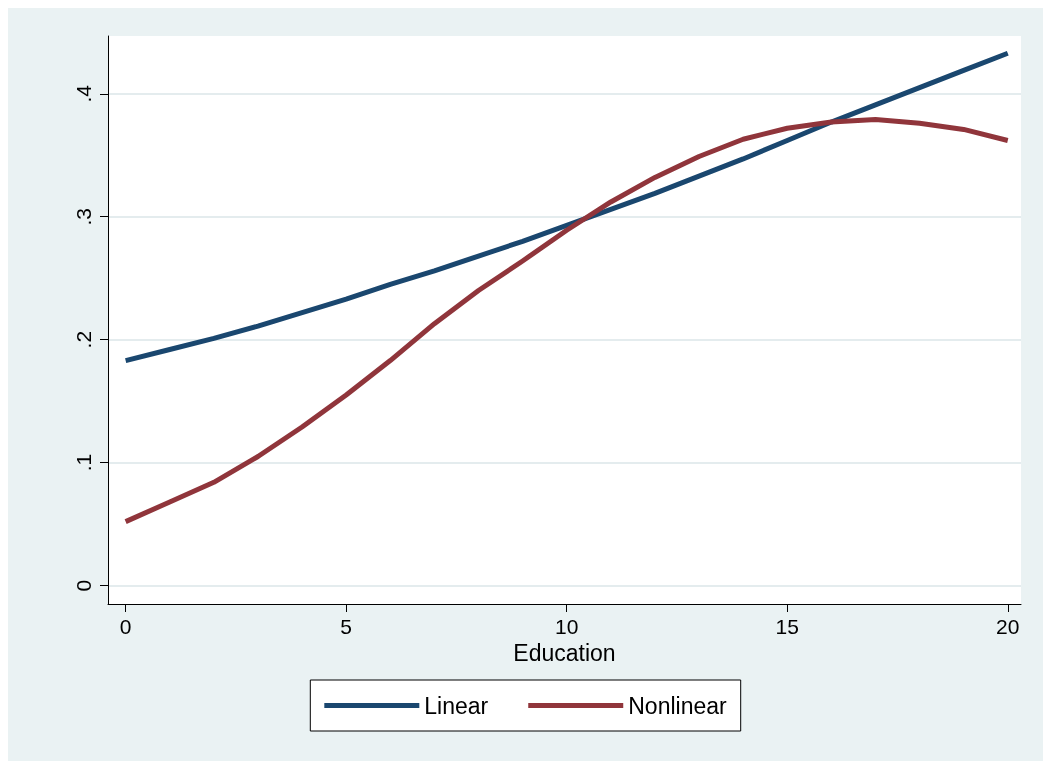 Image resolution: width=1051 pixels, height=769 pixels. Describe the element at coordinates (83, 216) in the screenshot. I see `y-tick-label: .3` at that location.